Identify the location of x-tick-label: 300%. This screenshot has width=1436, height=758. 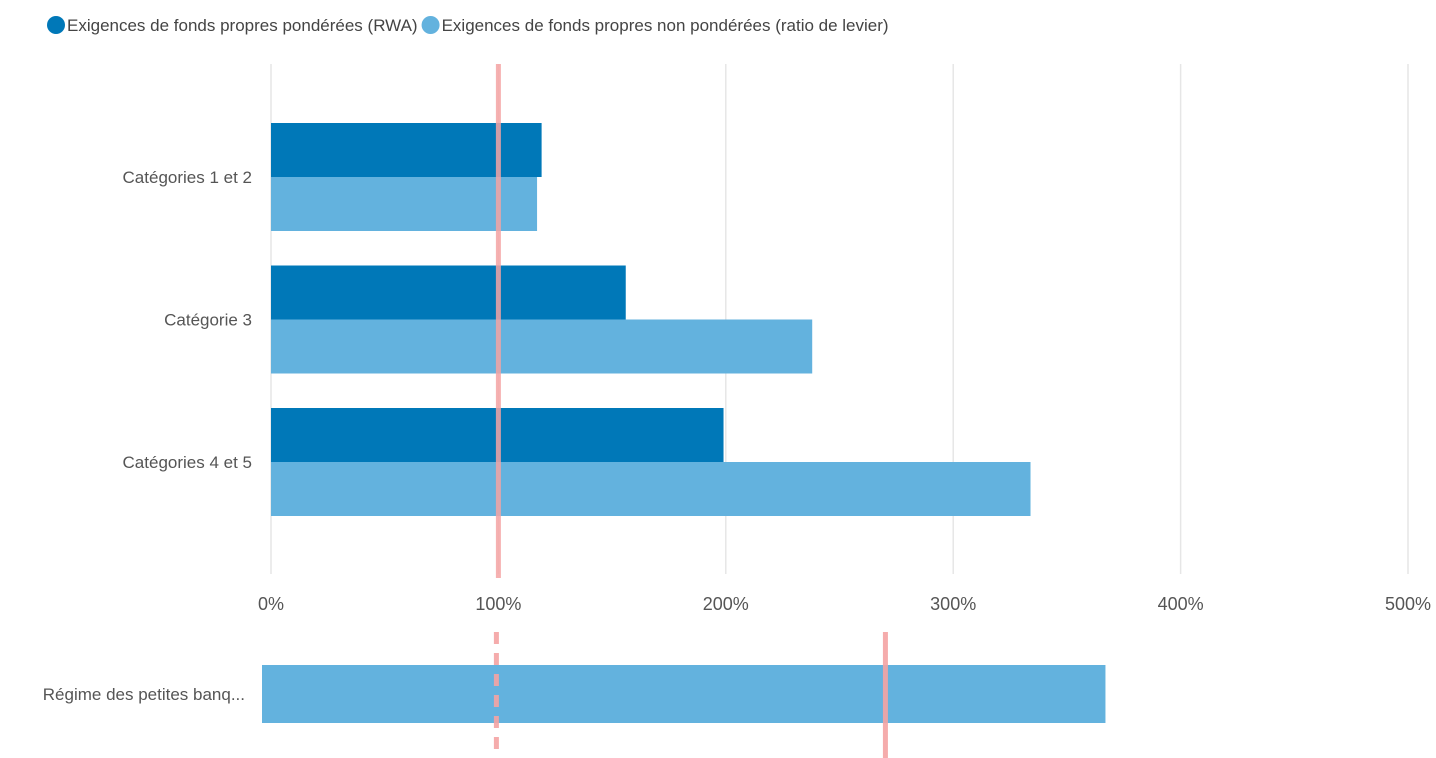
(953, 604).